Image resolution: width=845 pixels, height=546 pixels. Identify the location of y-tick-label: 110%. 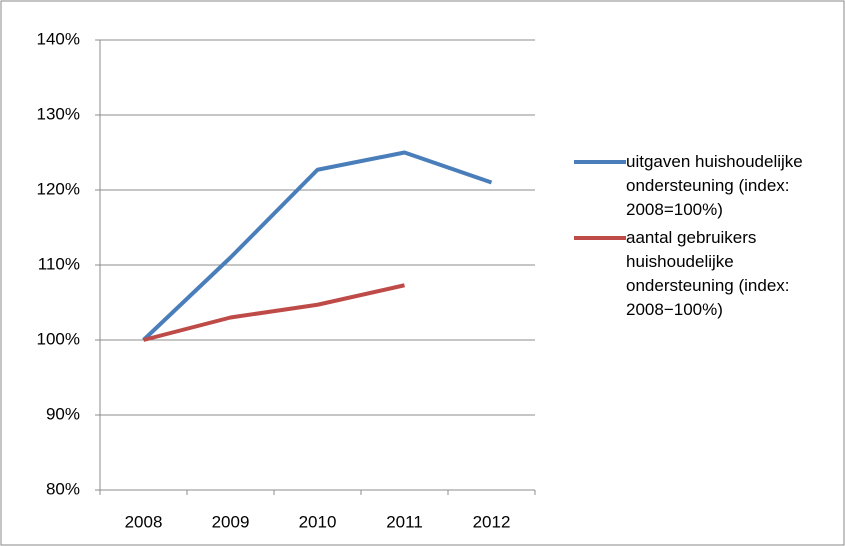
(59, 263).